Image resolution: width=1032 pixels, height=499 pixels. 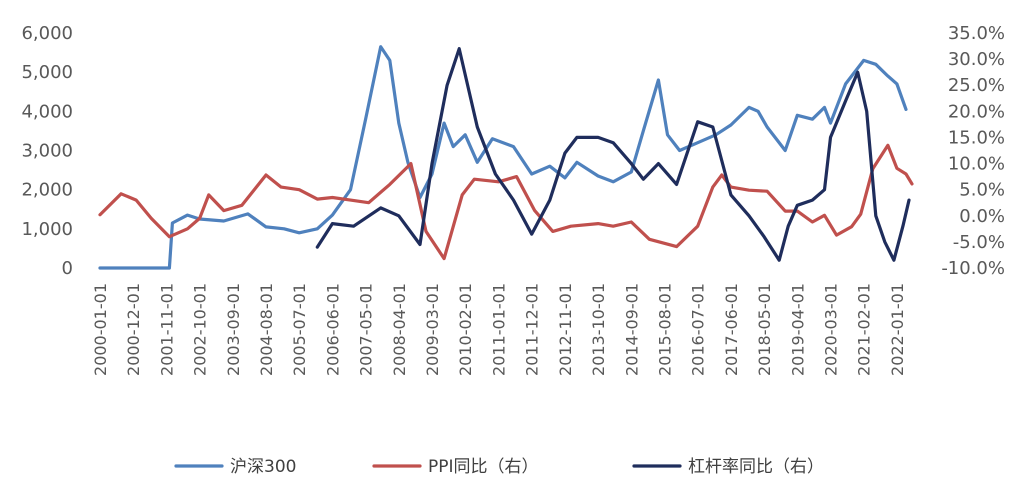 I want to click on legend: 沪深300 PPI同比（右） 杠杆率同比（右）, so click(x=499, y=467).